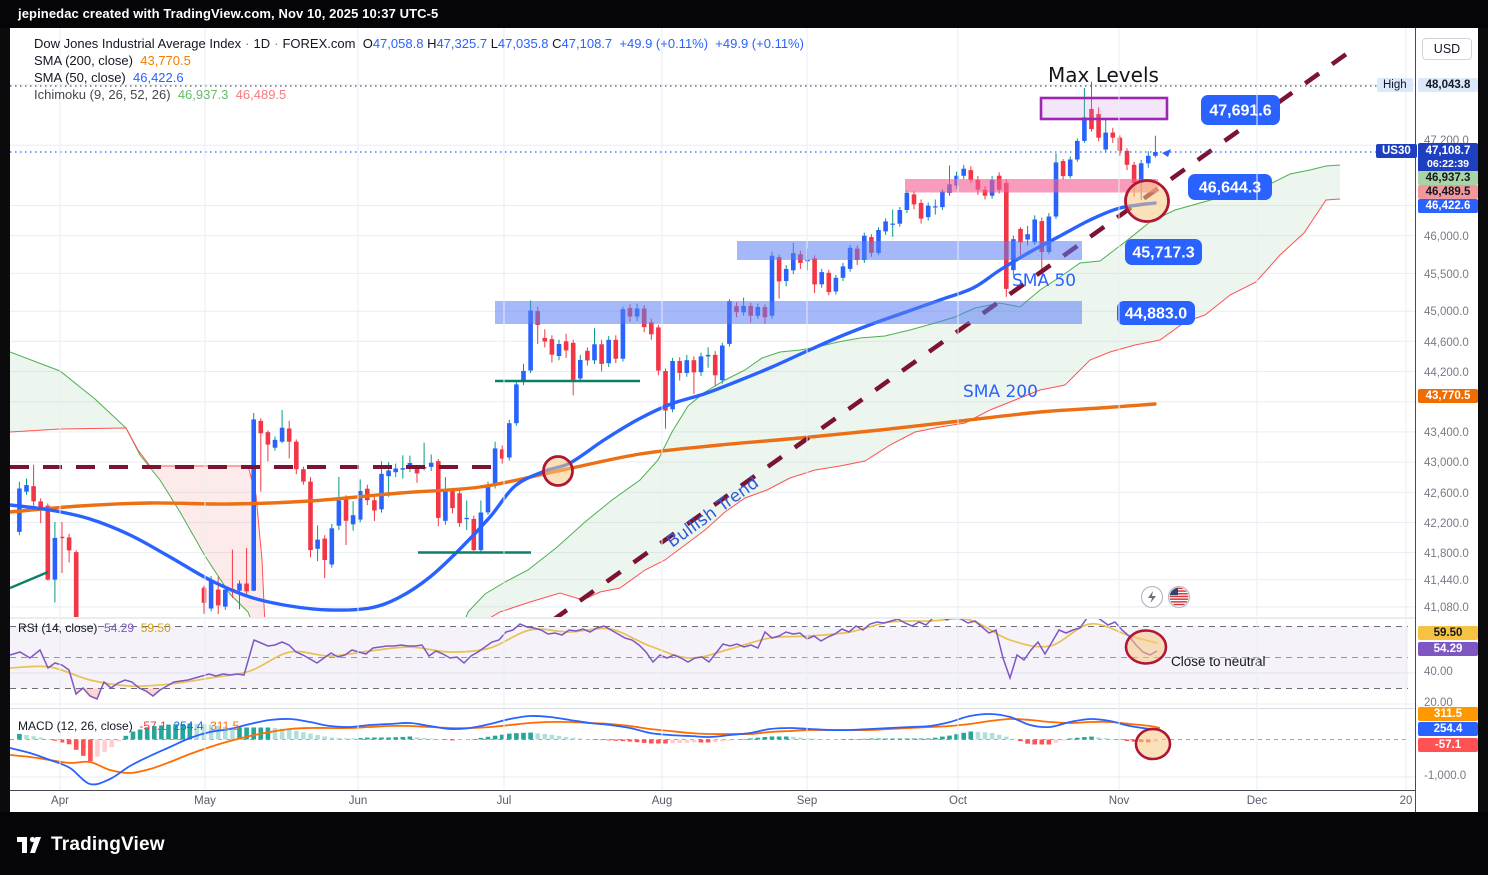 The image size is (1488, 875). I want to click on rsi-legend: RSI (14, close) 54.29 59.50, so click(94, 628).